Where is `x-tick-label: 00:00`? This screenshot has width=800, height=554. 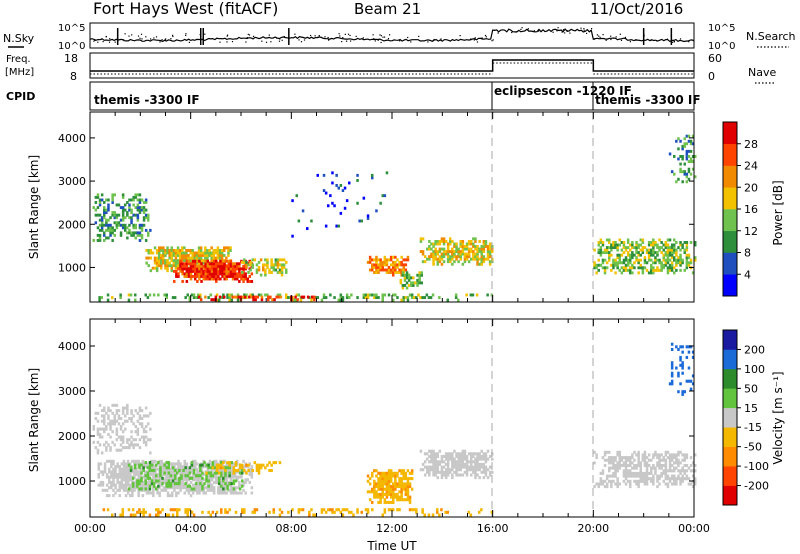 x-tick-label: 00:00 is located at coordinates (90, 528).